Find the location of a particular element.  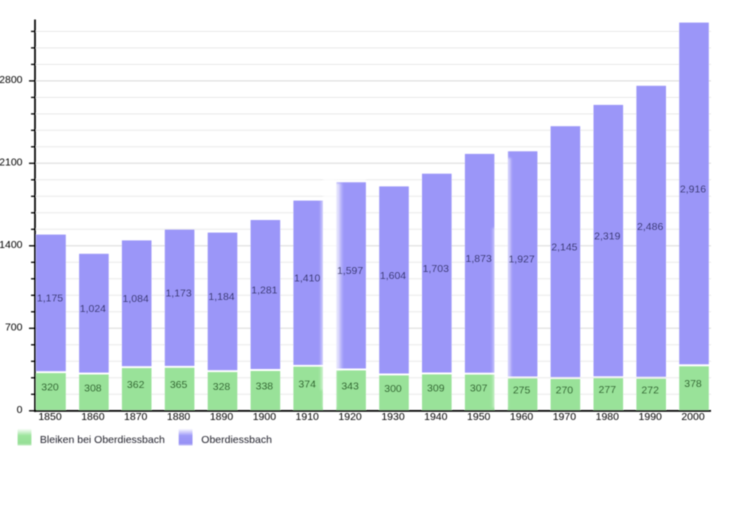

svg-text: 2000 is located at coordinates (693, 417).